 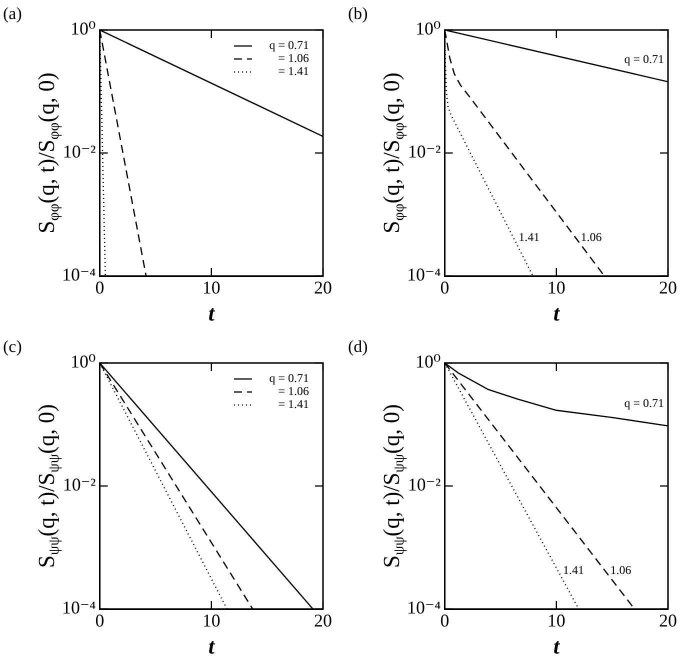 I want to click on chart-title: (d), so click(x=358, y=346).